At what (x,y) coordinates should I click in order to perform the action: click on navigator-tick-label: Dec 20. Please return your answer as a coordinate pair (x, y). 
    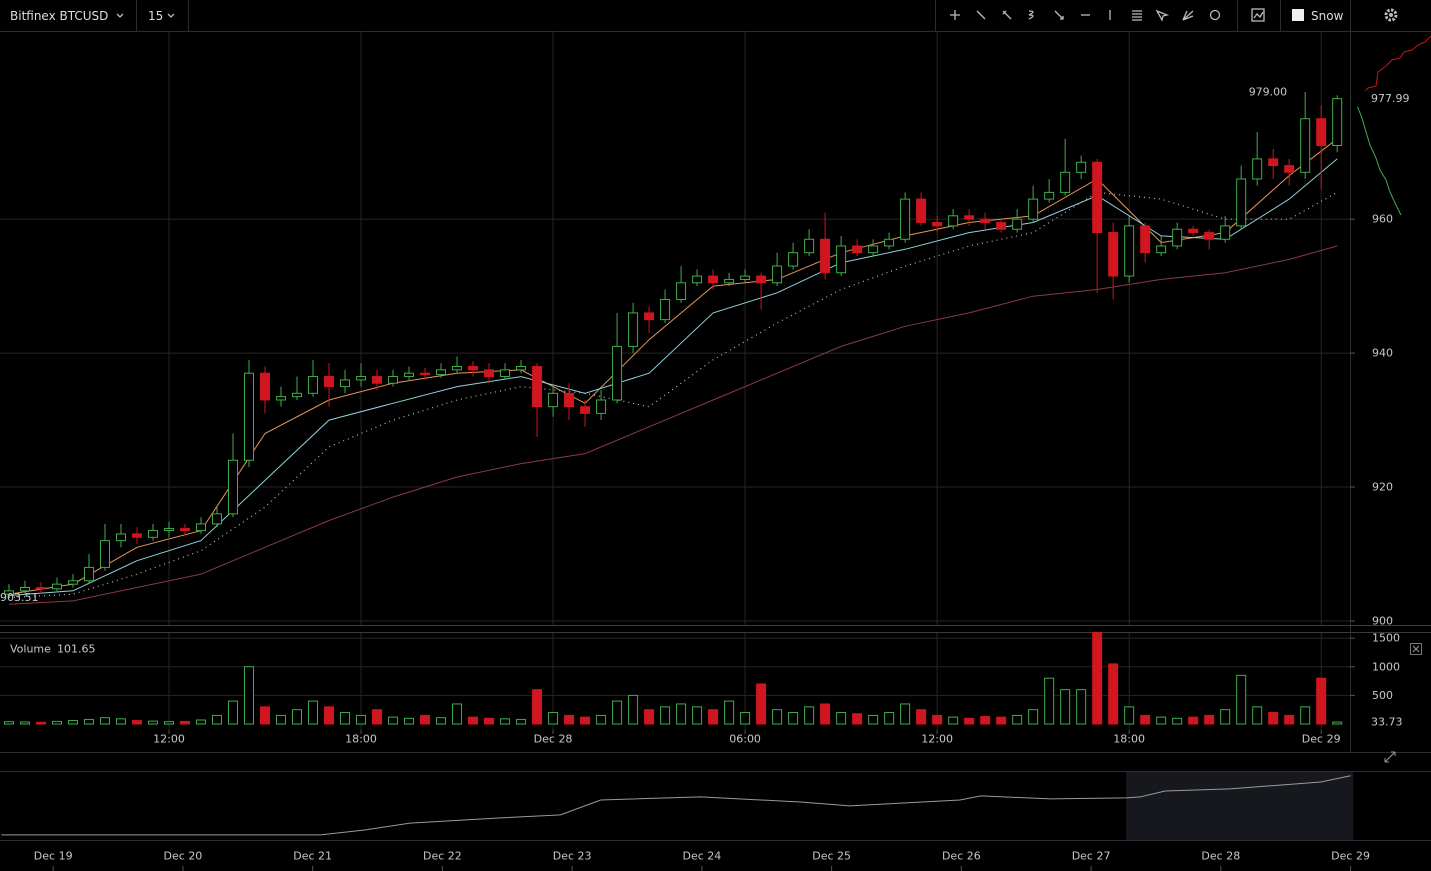
    Looking at the image, I should click on (183, 856).